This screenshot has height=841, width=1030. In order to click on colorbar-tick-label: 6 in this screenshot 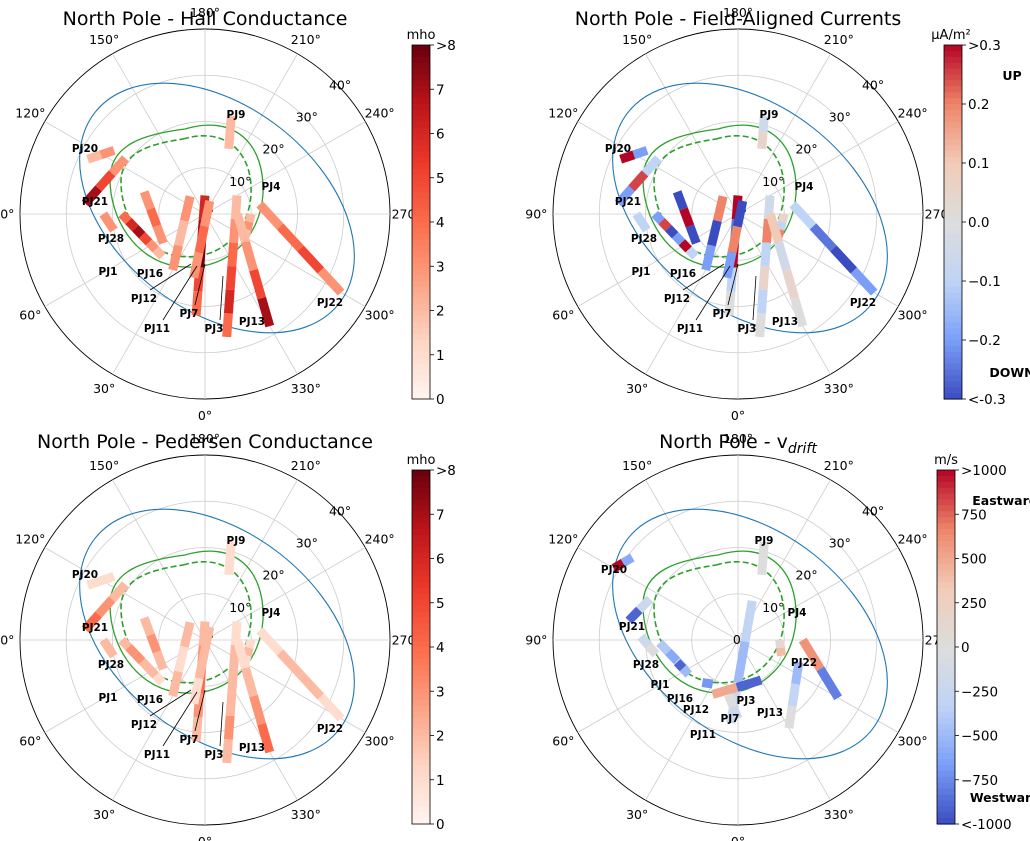, I will do `click(440, 560)`.